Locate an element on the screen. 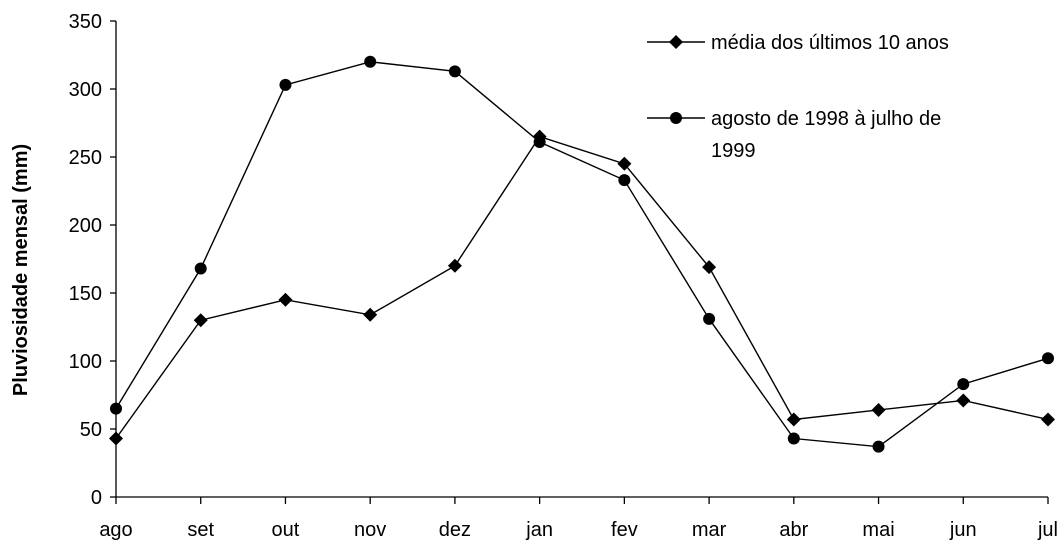 Image resolution: width=1064 pixels, height=550 pixels. x-tick-label: nov is located at coordinates (370, 530).